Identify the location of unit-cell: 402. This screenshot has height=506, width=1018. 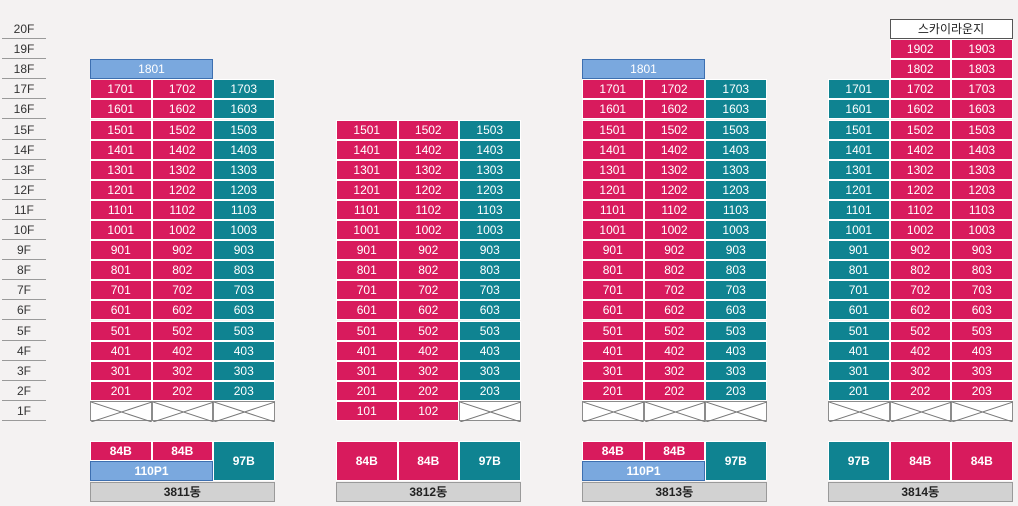
(920, 350).